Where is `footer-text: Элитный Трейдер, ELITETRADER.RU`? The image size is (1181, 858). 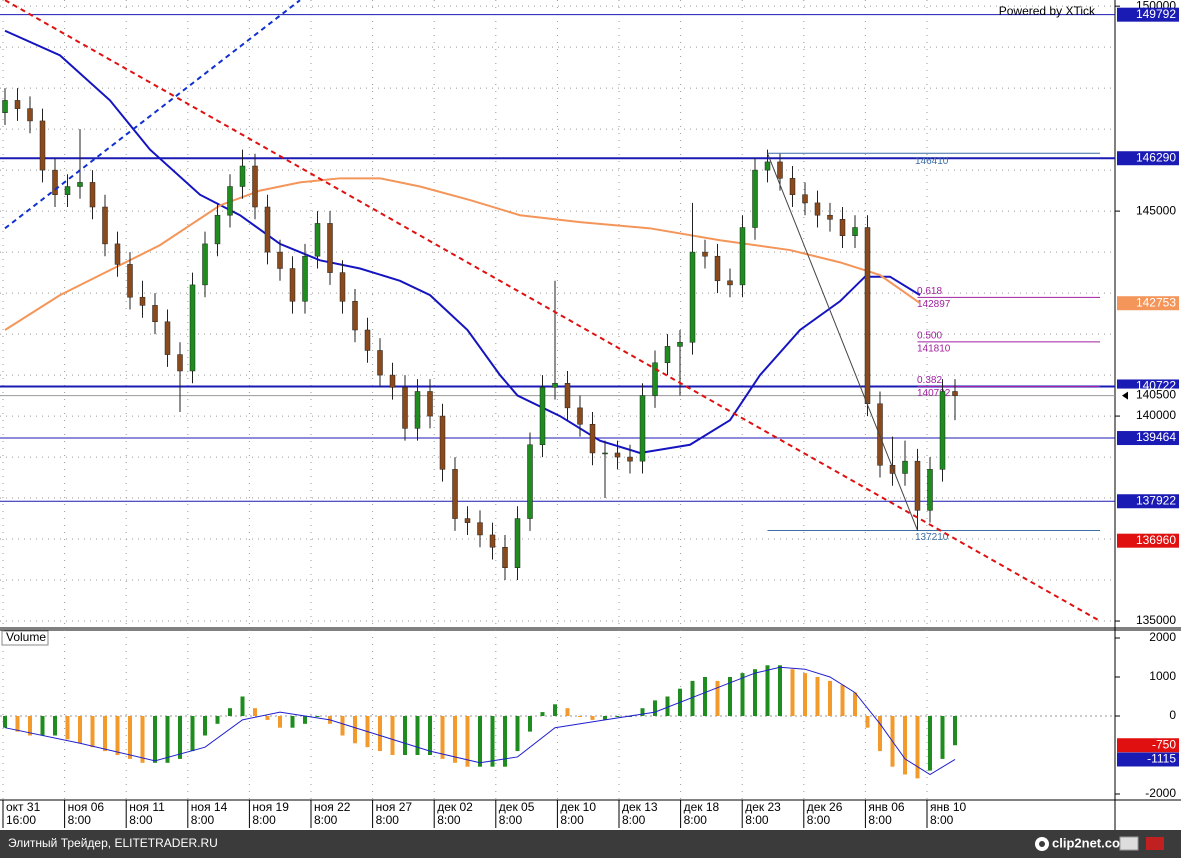 footer-text: Элитный Трейдер, ELITETRADER.RU is located at coordinates (113, 843).